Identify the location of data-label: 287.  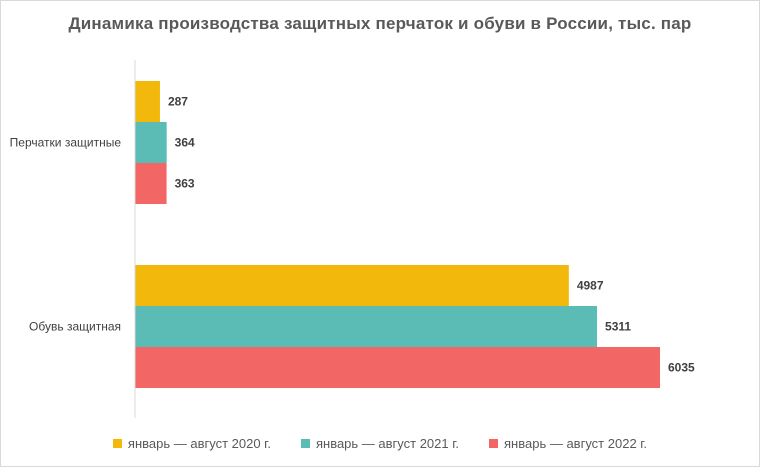
(178, 102).